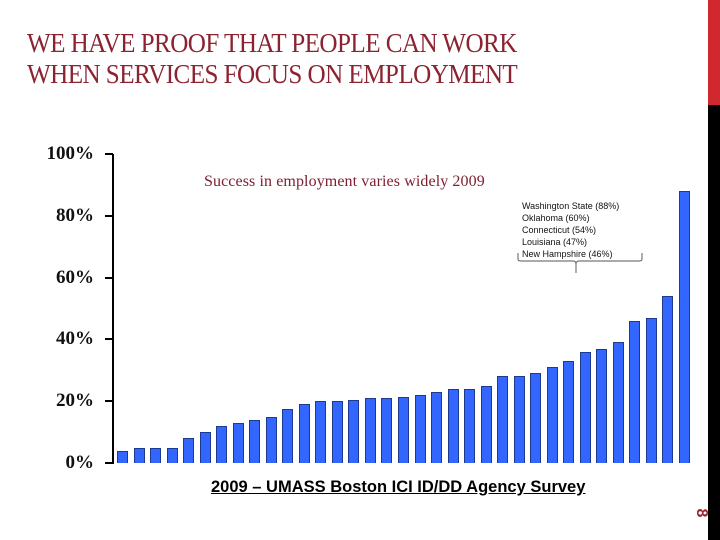 The height and width of the screenshot is (540, 720). What do you see at coordinates (70, 153) in the screenshot?
I see `y-tick-label: 100%` at bounding box center [70, 153].